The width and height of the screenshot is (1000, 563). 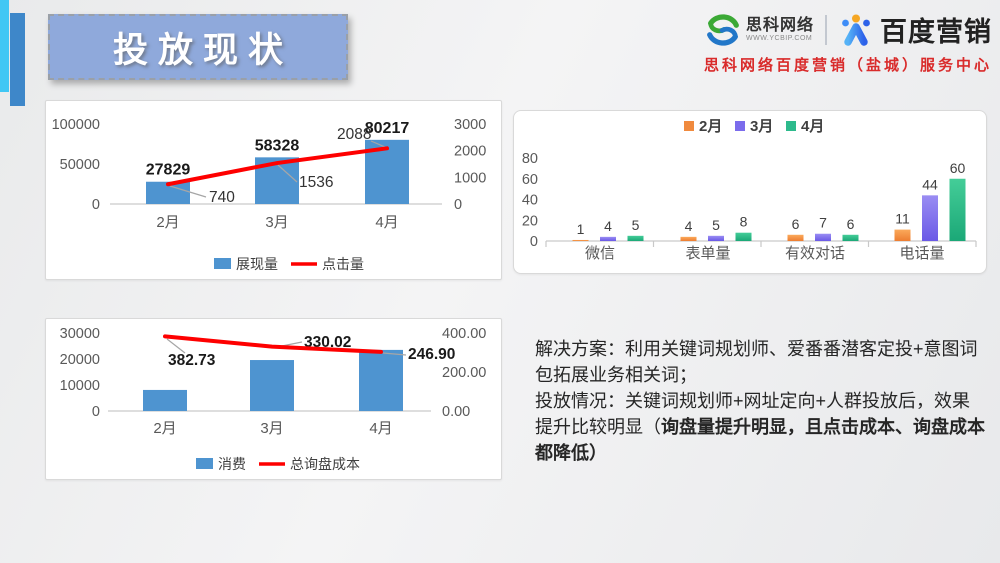 I want to click on bar-4月, so click(x=381, y=380).